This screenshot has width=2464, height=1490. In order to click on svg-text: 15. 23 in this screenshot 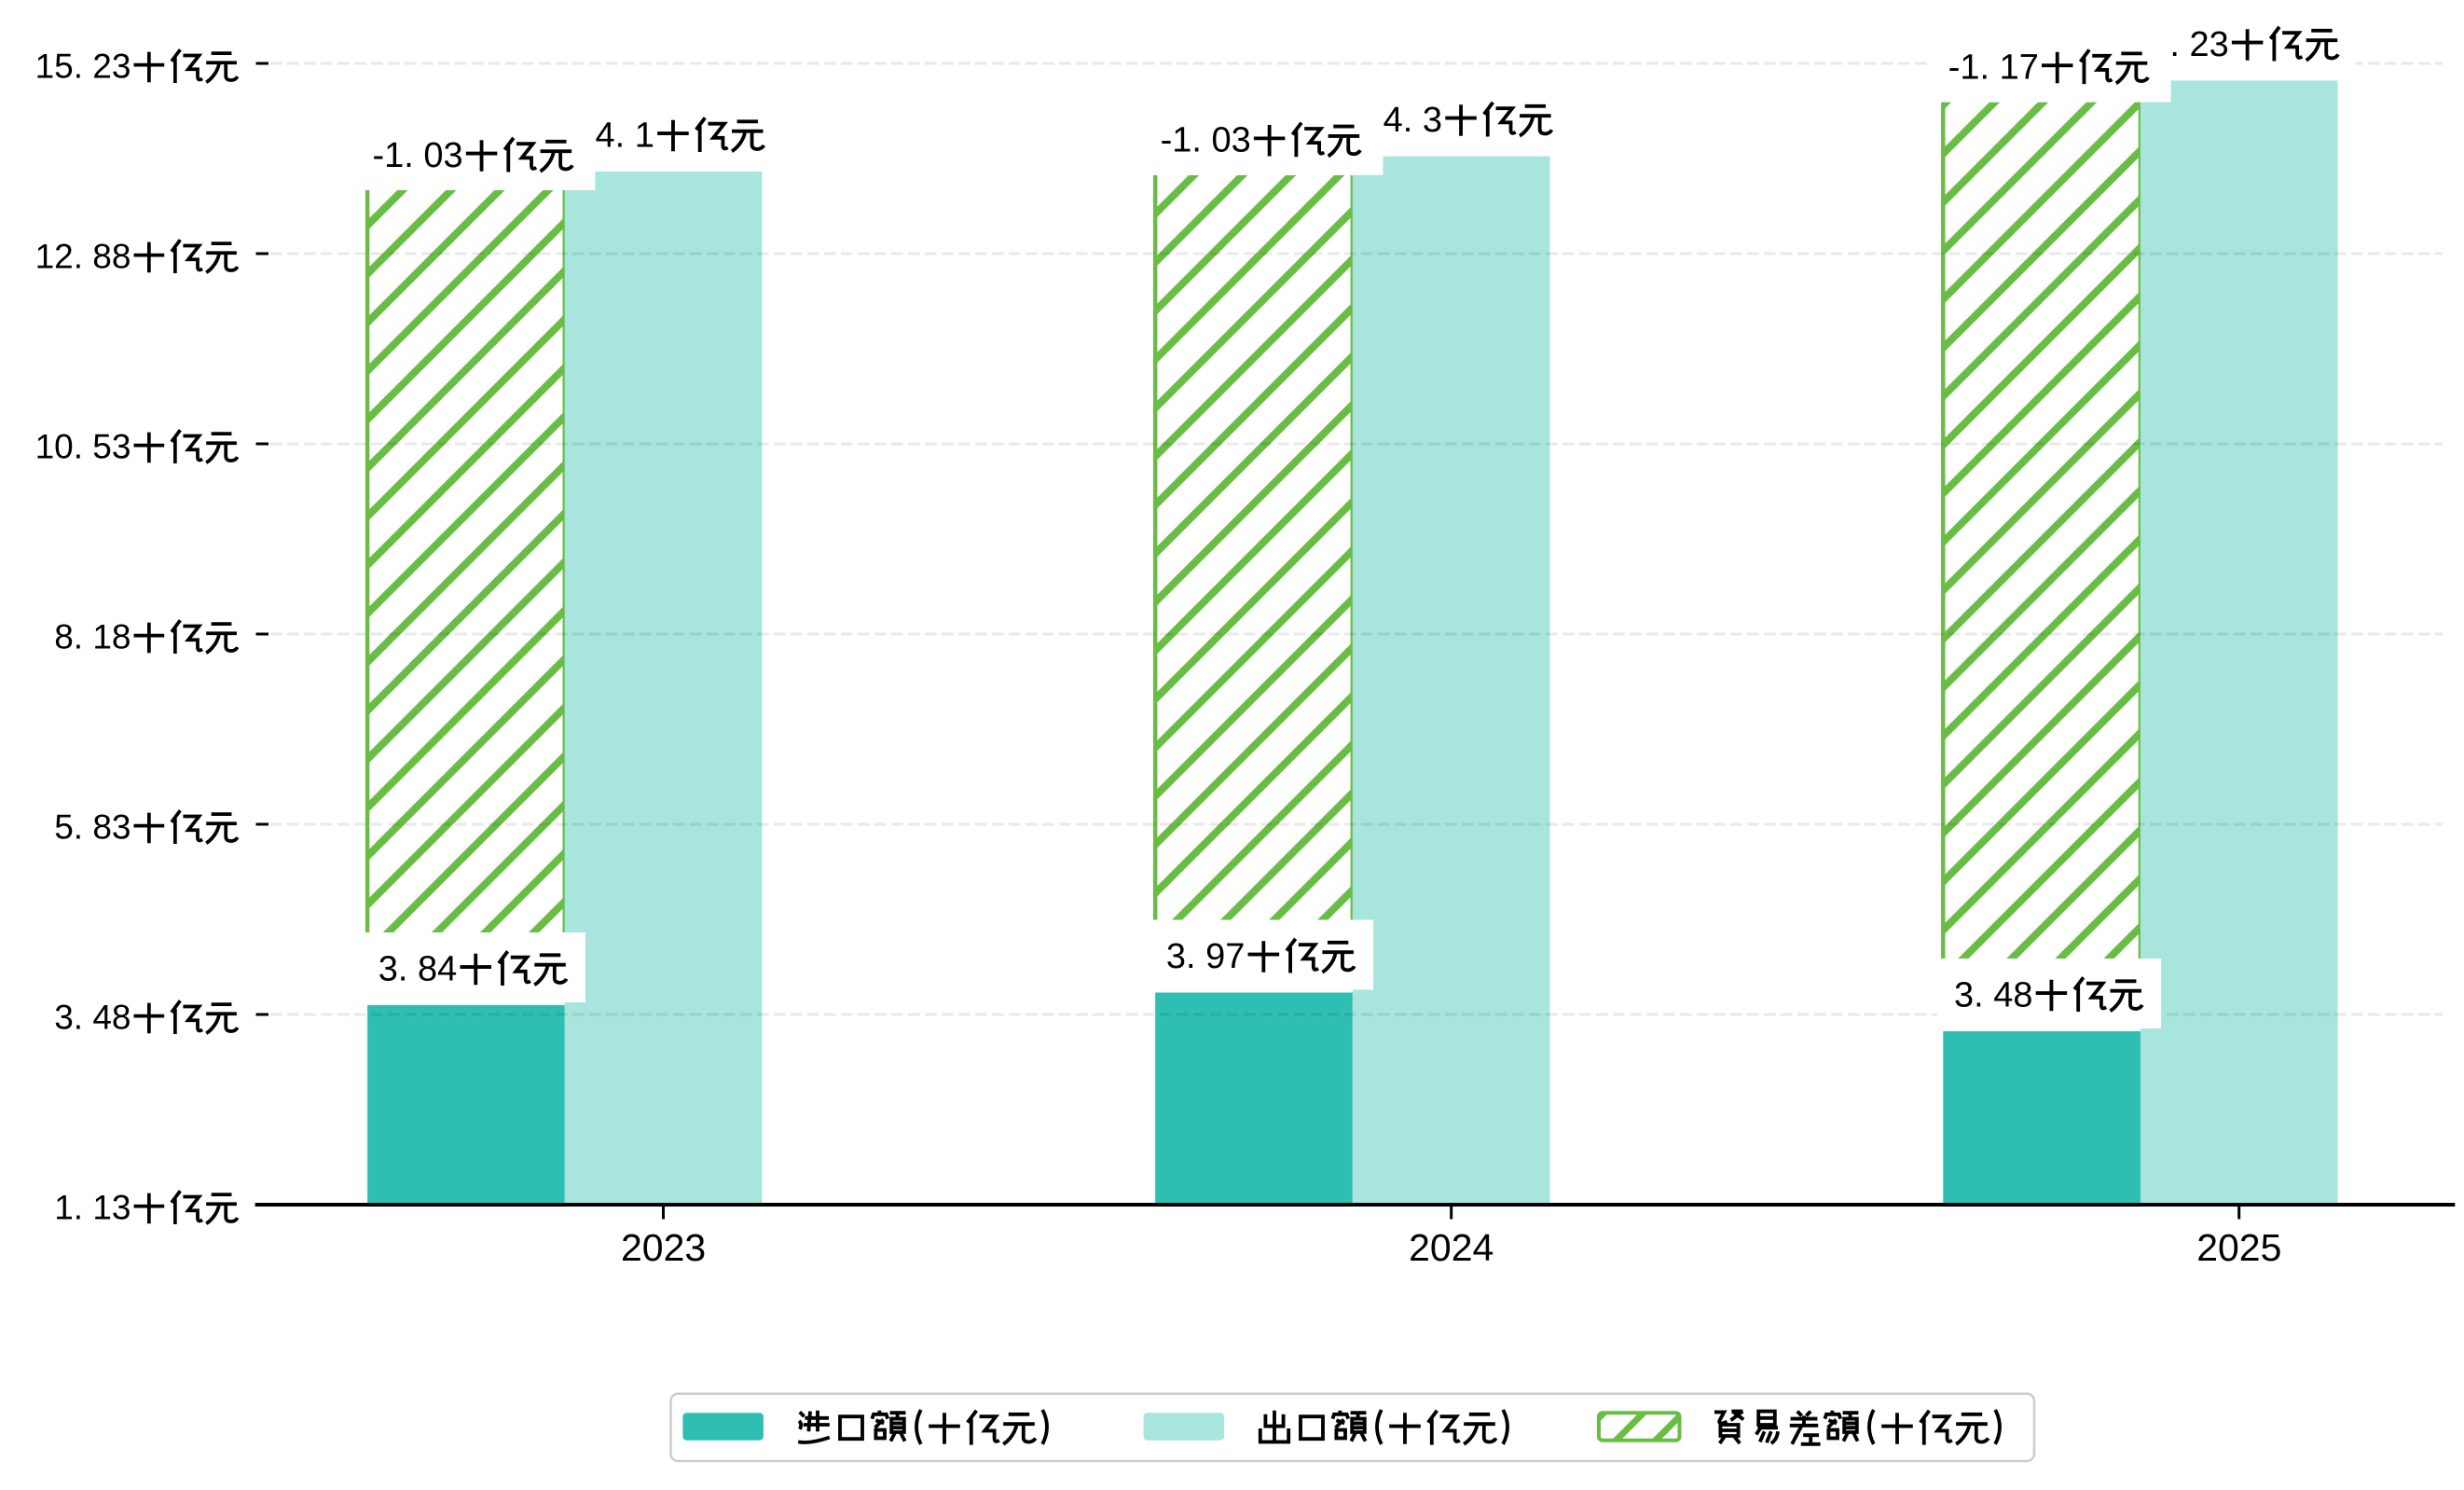, I will do `click(83, 67)`.